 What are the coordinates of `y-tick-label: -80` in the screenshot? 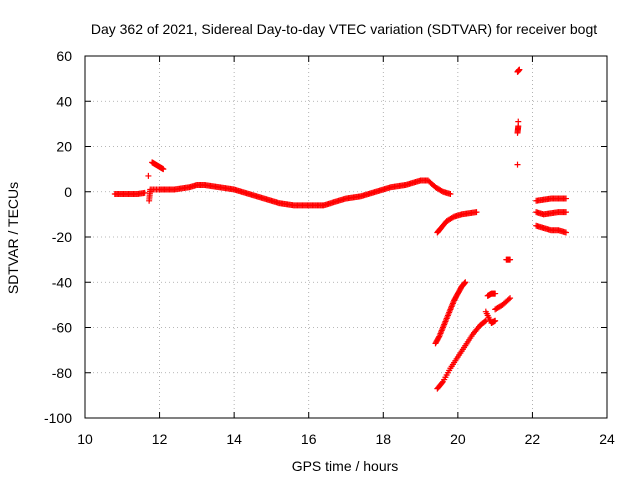 It's located at (62, 373).